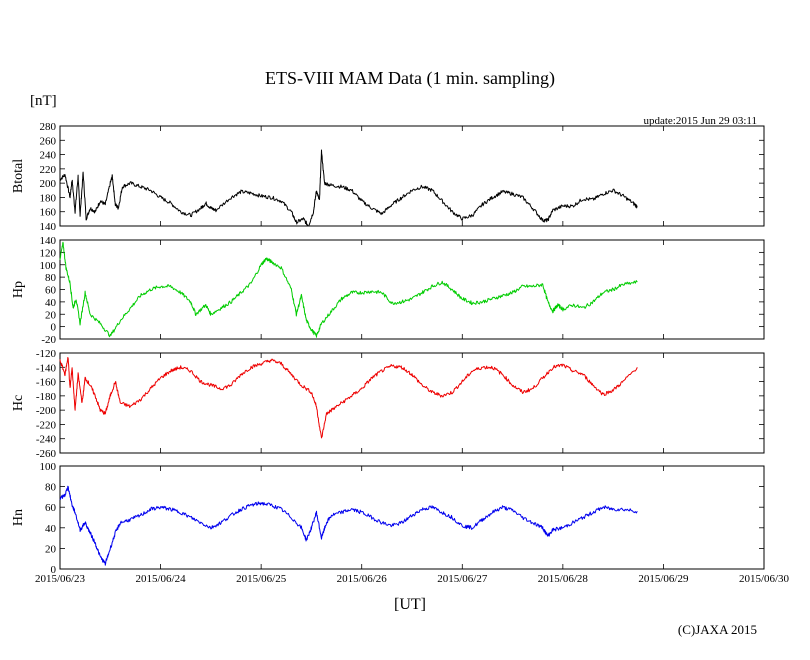 This screenshot has width=810, height=660. Describe the element at coordinates (48, 156) in the screenshot. I see `y-tick-label: 240` at that location.